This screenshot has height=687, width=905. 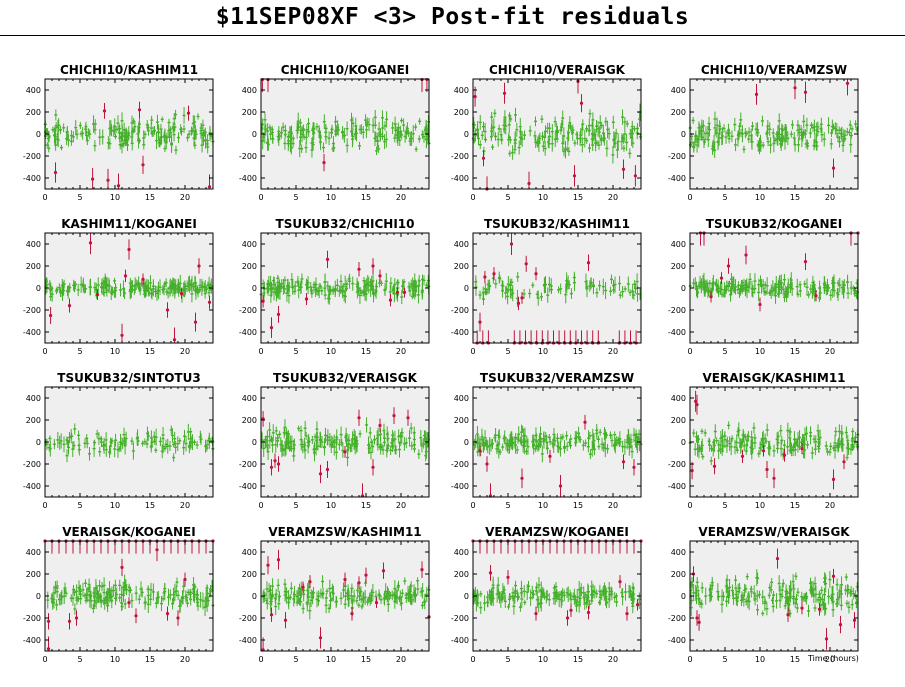 I want to click on plot-area, so click(x=345, y=134).